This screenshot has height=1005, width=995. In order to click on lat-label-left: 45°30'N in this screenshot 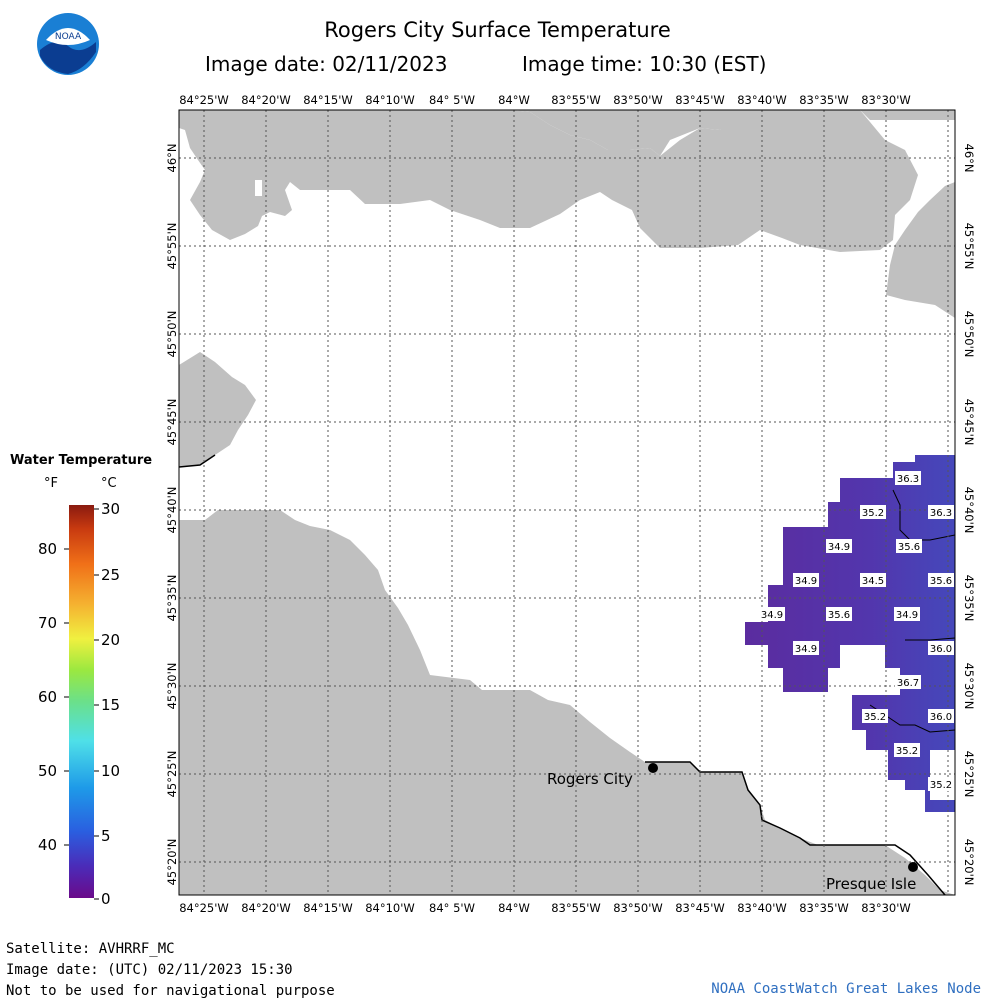, I will do `click(172, 686)`.